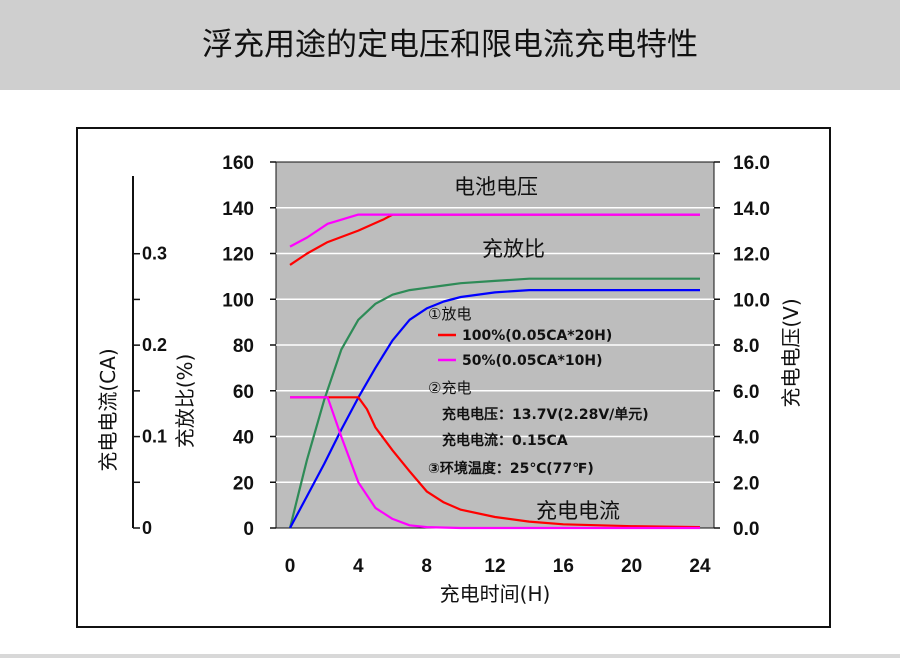 The image size is (900, 658). What do you see at coordinates (700, 566) in the screenshot?
I see `x-tick-label: 24` at bounding box center [700, 566].